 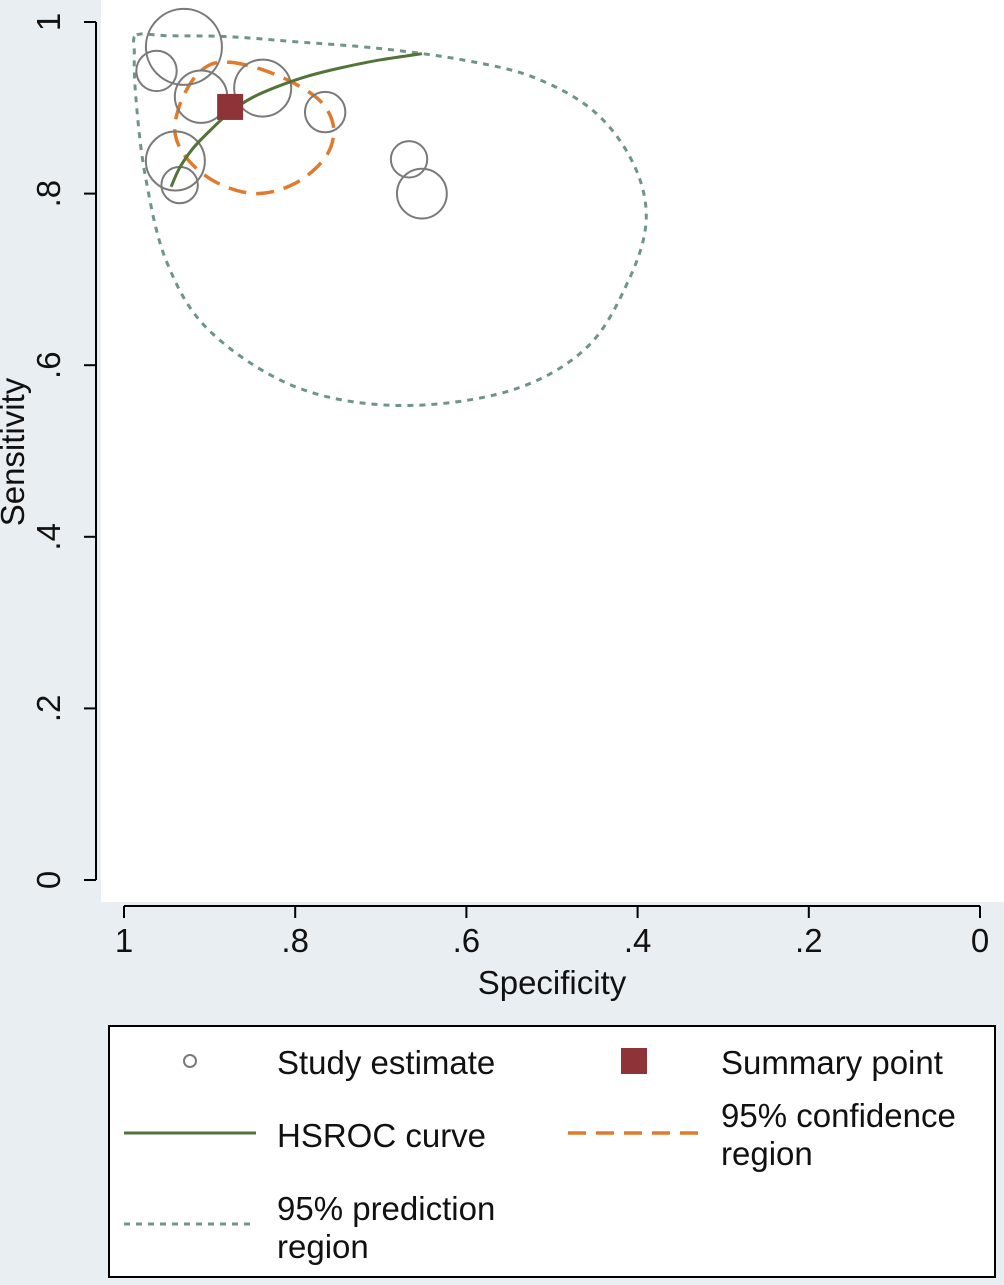 What do you see at coordinates (552, 932) in the screenshot?
I see `x-ticks: 1 .8 .6 .4 .2 0` at bounding box center [552, 932].